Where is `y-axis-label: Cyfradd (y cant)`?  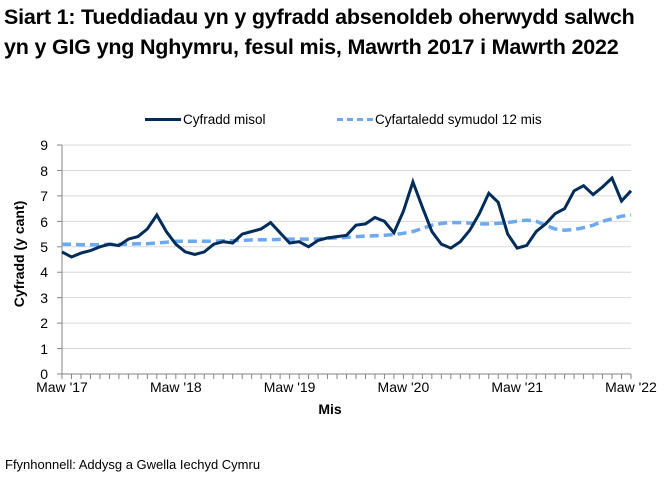
y-axis-label: Cyfradd (y cant) is located at coordinates (19, 254).